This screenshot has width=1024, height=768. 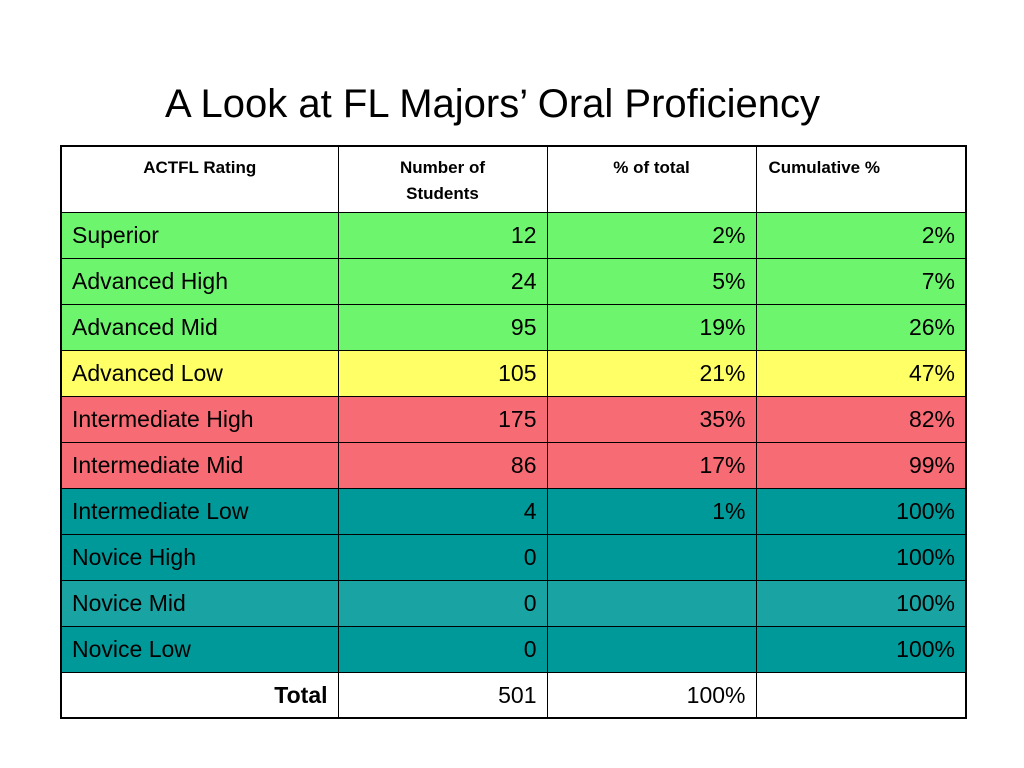 What do you see at coordinates (442, 179) in the screenshot?
I see `header-number-of-students: Number of Students` at bounding box center [442, 179].